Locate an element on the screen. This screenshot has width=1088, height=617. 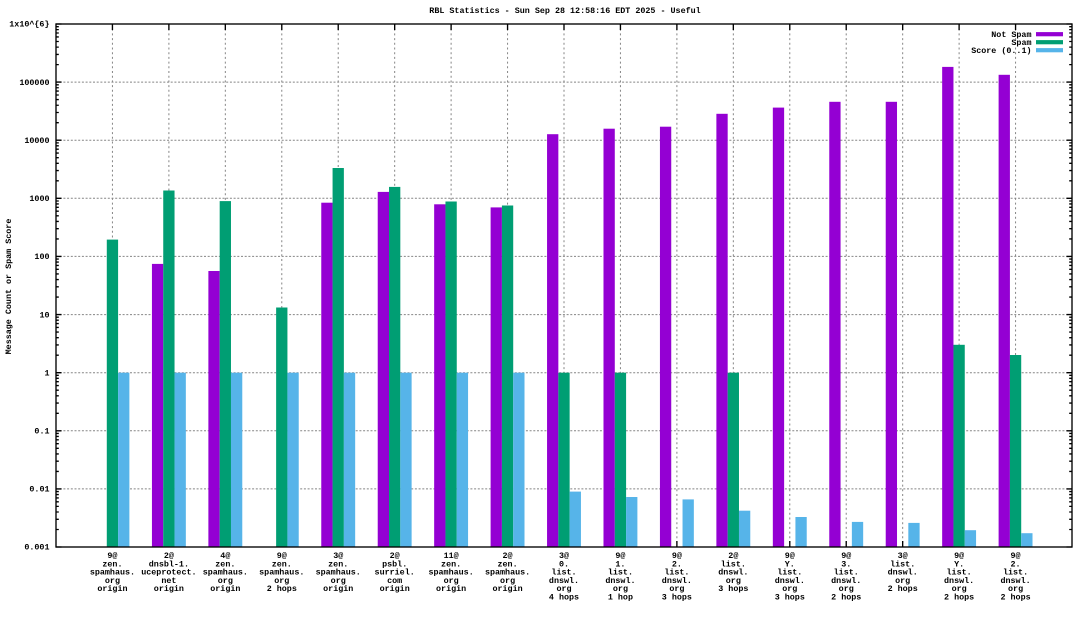
svg-text: net is located at coordinates (168, 581).